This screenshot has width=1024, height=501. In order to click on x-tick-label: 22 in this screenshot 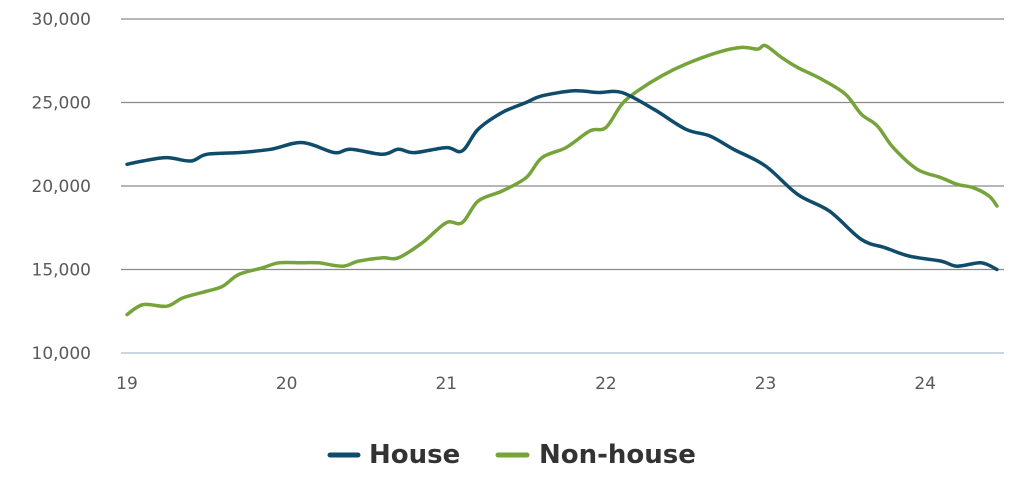, I will do `click(606, 384)`.